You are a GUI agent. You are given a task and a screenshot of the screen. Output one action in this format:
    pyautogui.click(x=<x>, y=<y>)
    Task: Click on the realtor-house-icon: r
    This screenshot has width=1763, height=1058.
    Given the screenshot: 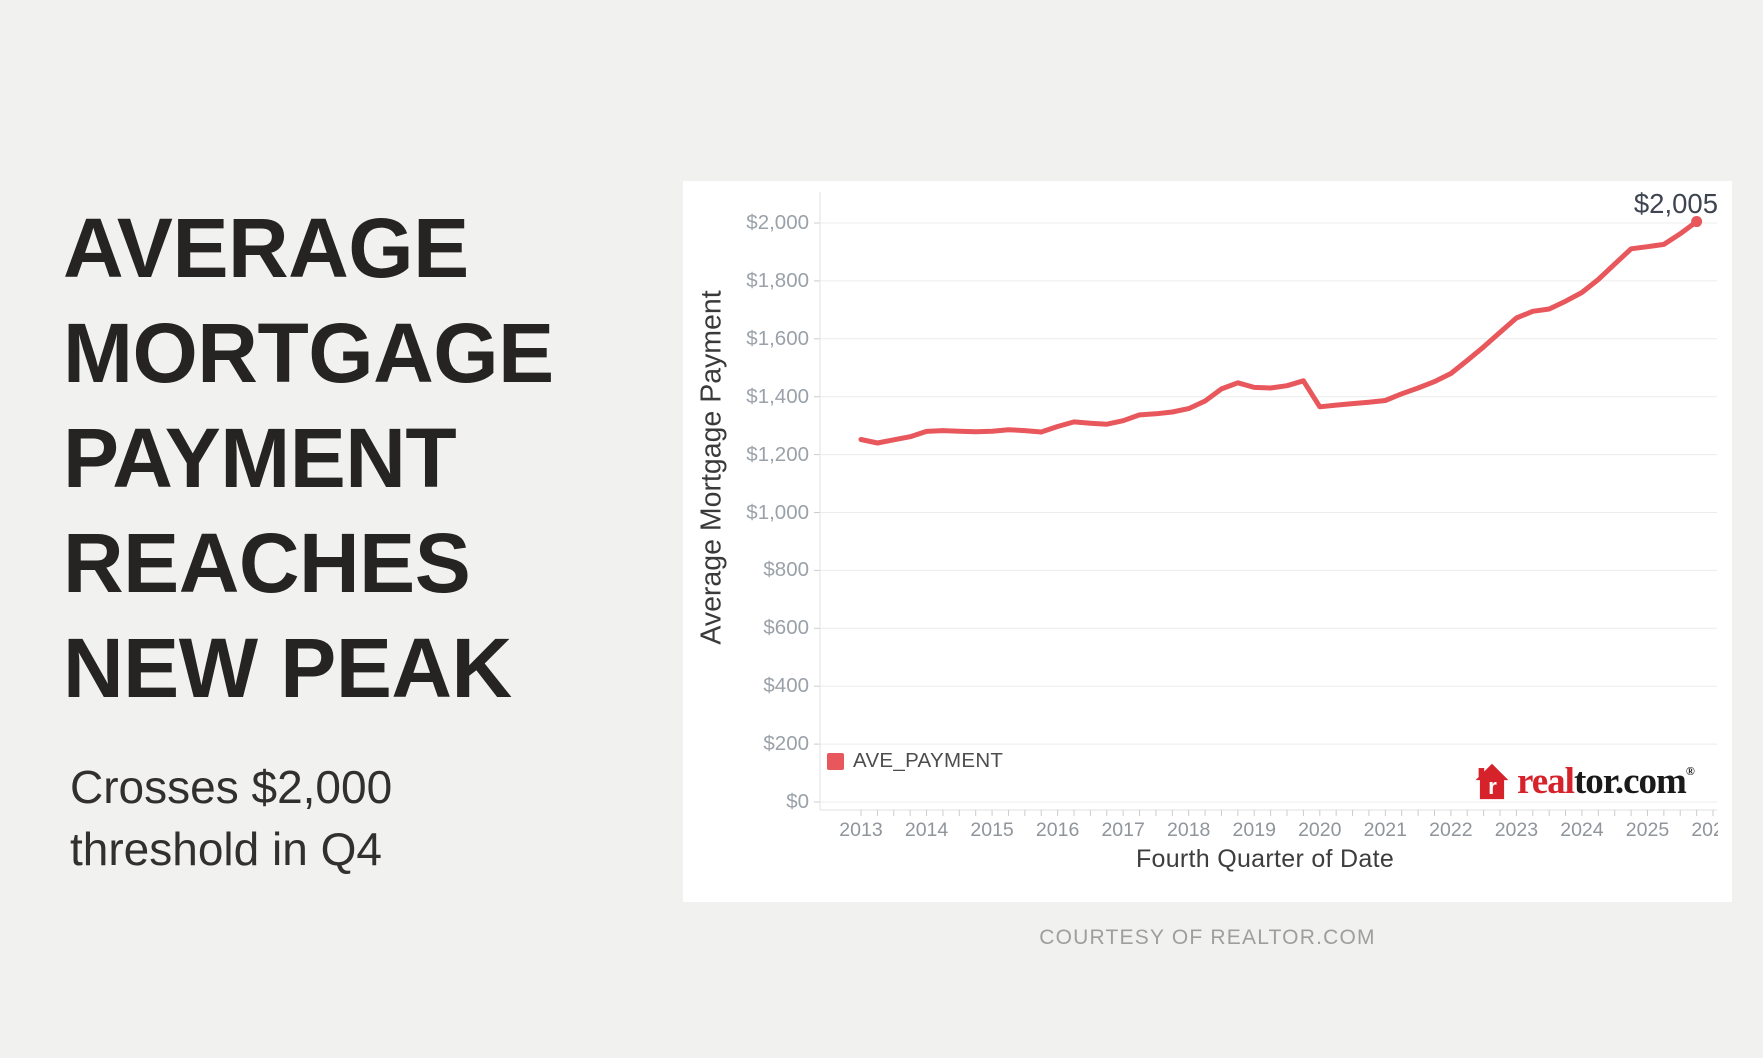 What is the action you would take?
    pyautogui.click(x=1492, y=781)
    